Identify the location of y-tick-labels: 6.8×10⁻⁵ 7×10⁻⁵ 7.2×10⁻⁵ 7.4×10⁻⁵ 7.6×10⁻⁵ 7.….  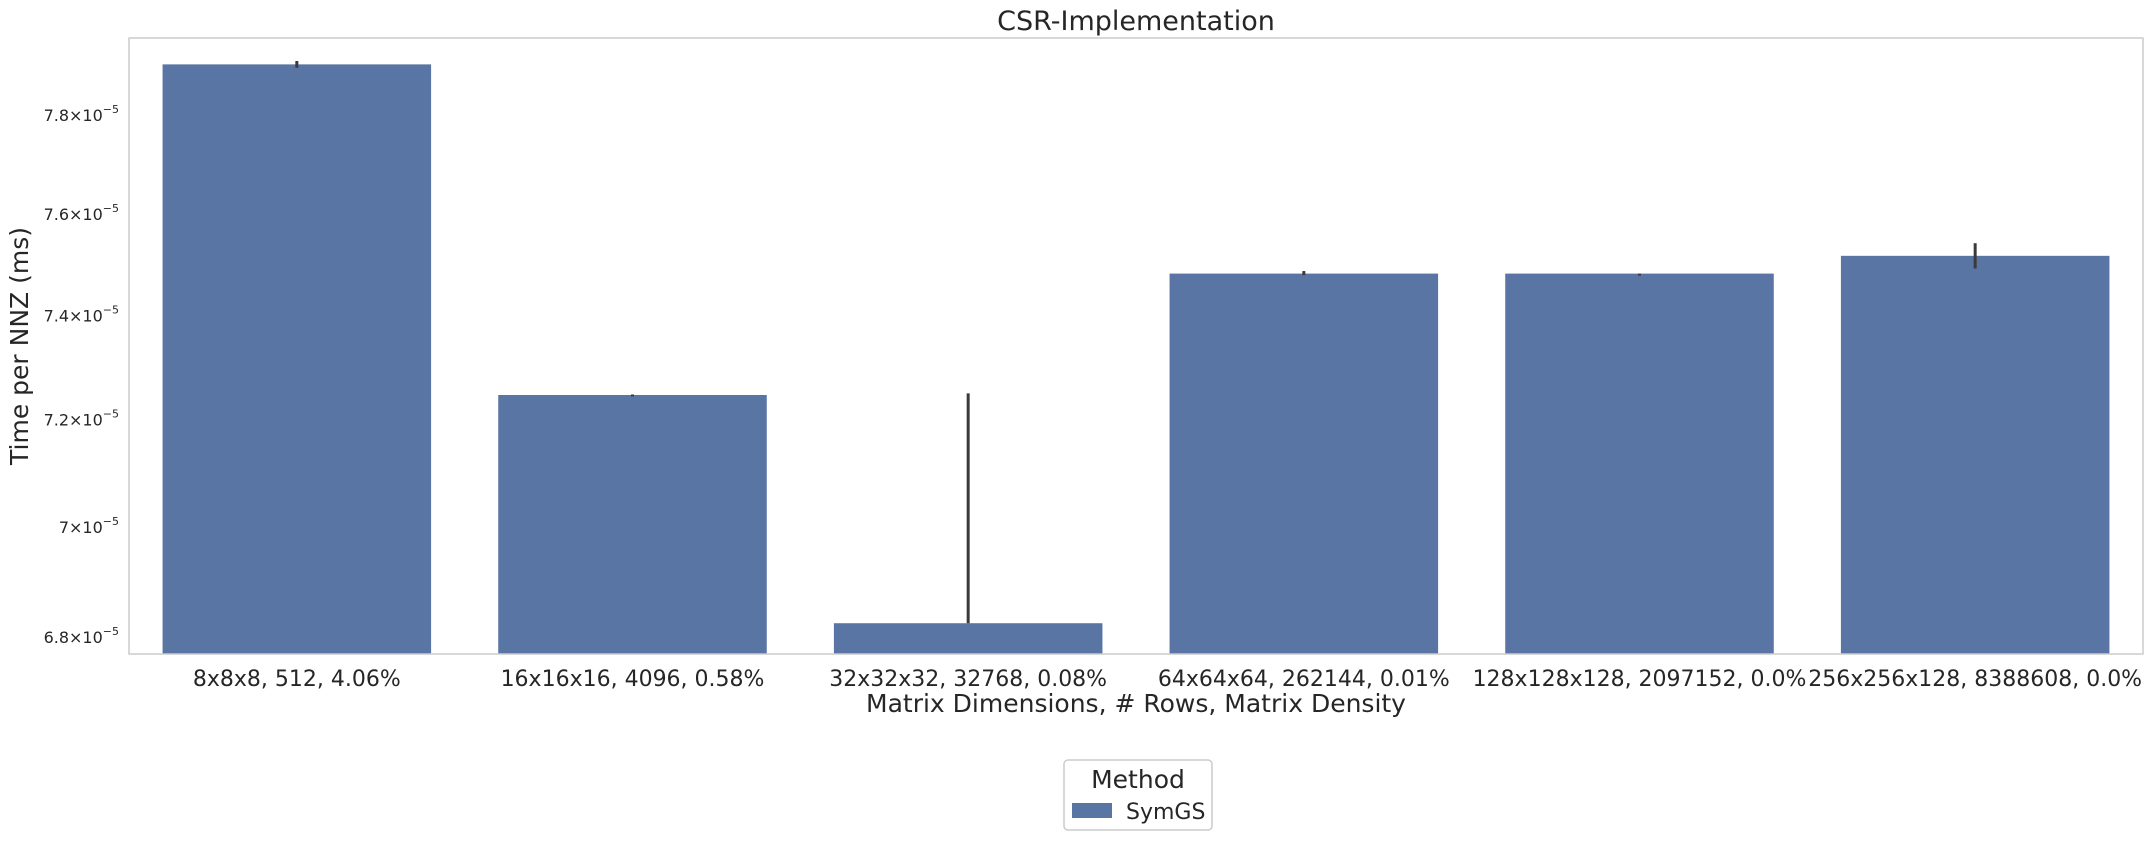
(81, 375).